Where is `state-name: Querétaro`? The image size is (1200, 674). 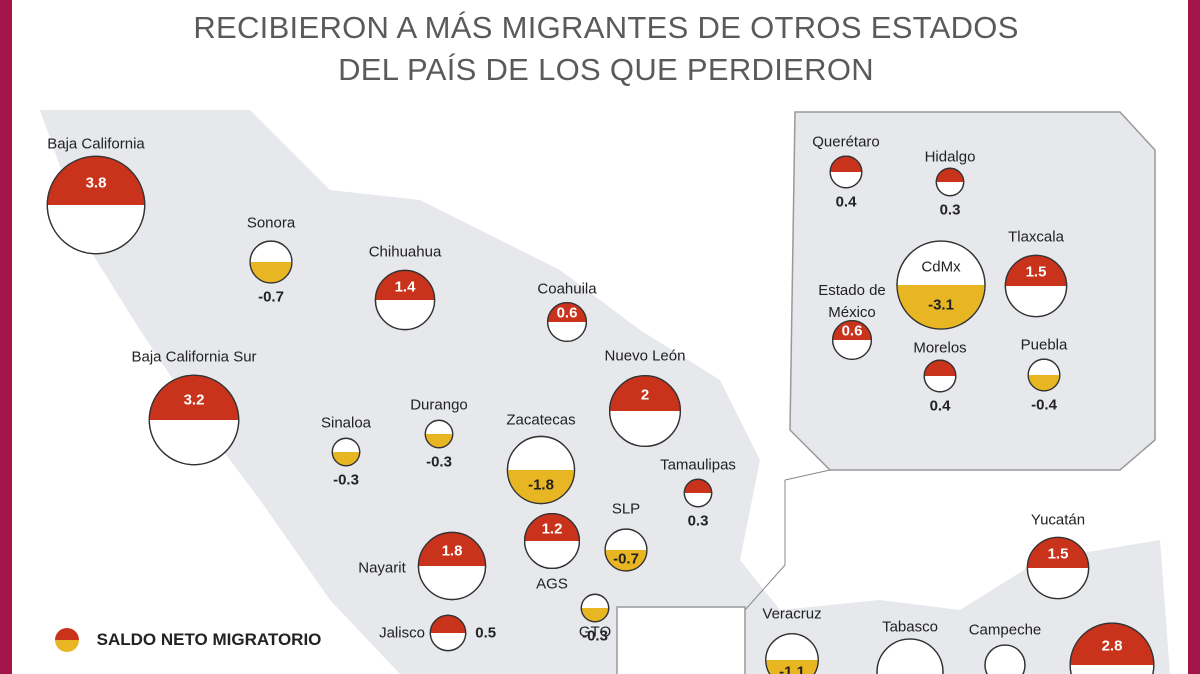 state-name: Querétaro is located at coordinates (846, 142).